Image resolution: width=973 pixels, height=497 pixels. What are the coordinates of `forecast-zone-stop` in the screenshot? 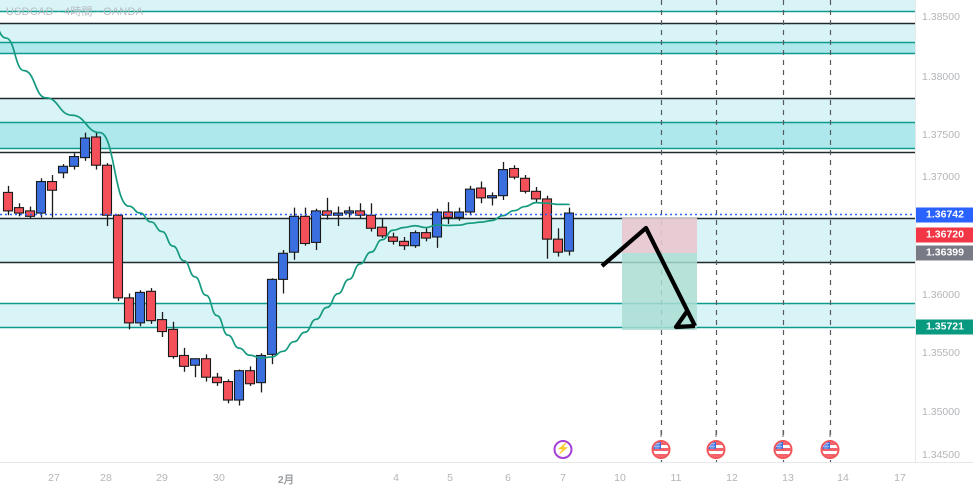 It's located at (659, 235).